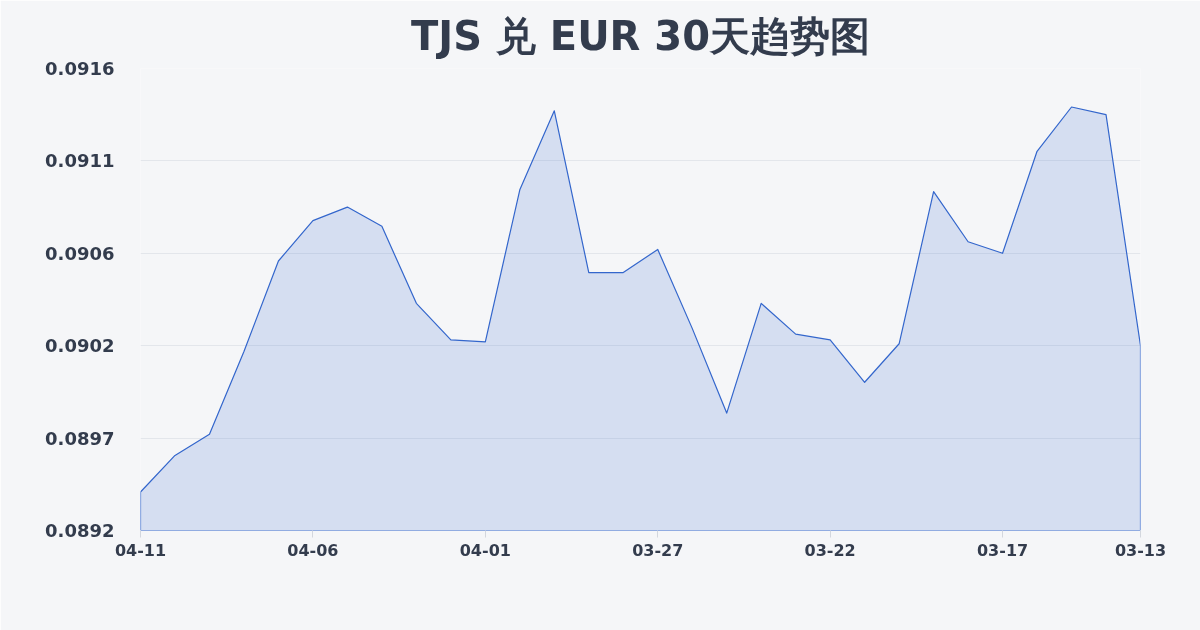 The height and width of the screenshot is (630, 1200). What do you see at coordinates (80, 253) in the screenshot?
I see `y-tick-label: 0.0906` at bounding box center [80, 253].